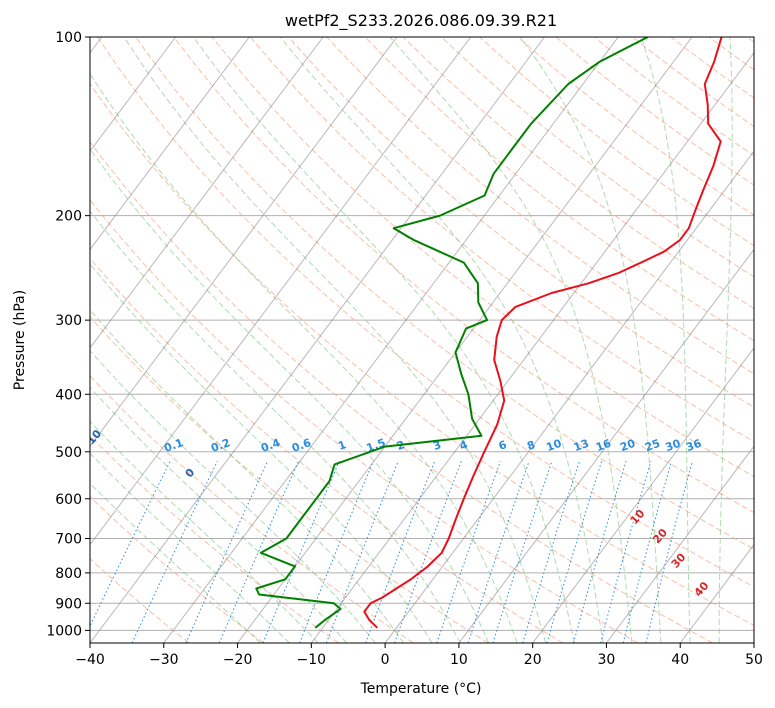 This screenshot has height=708, width=775. Describe the element at coordinates (68, 604) in the screenshot. I see `y-tick-label: 900` at that location.